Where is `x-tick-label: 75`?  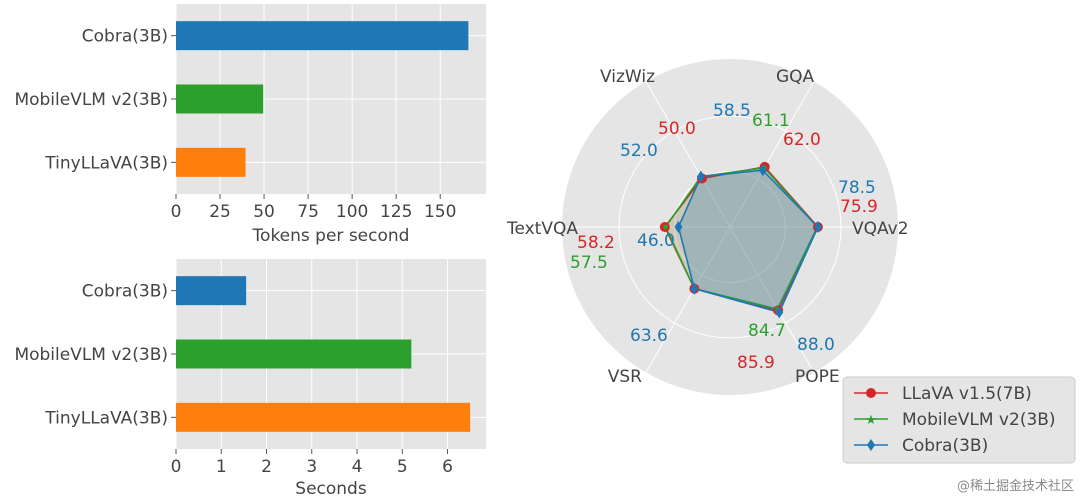
x-tick-label: 75 is located at coordinates (308, 212).